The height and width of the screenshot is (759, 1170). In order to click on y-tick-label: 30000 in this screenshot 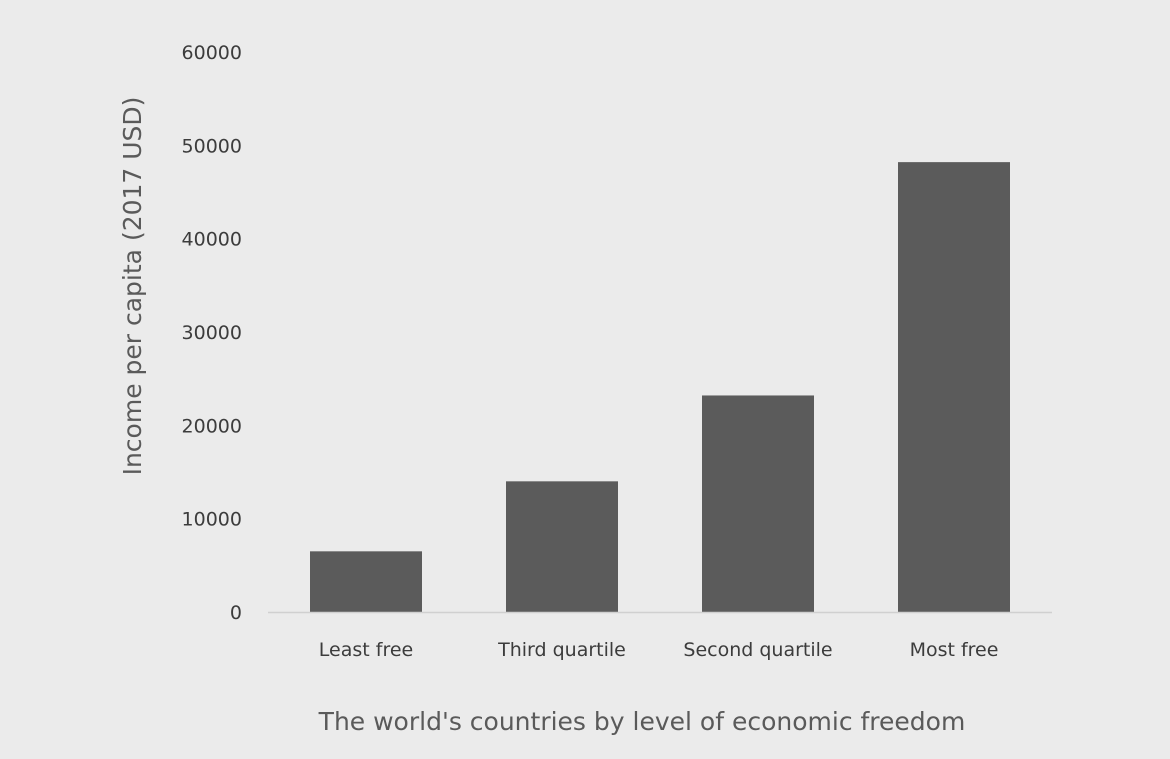, I will do `click(212, 333)`.